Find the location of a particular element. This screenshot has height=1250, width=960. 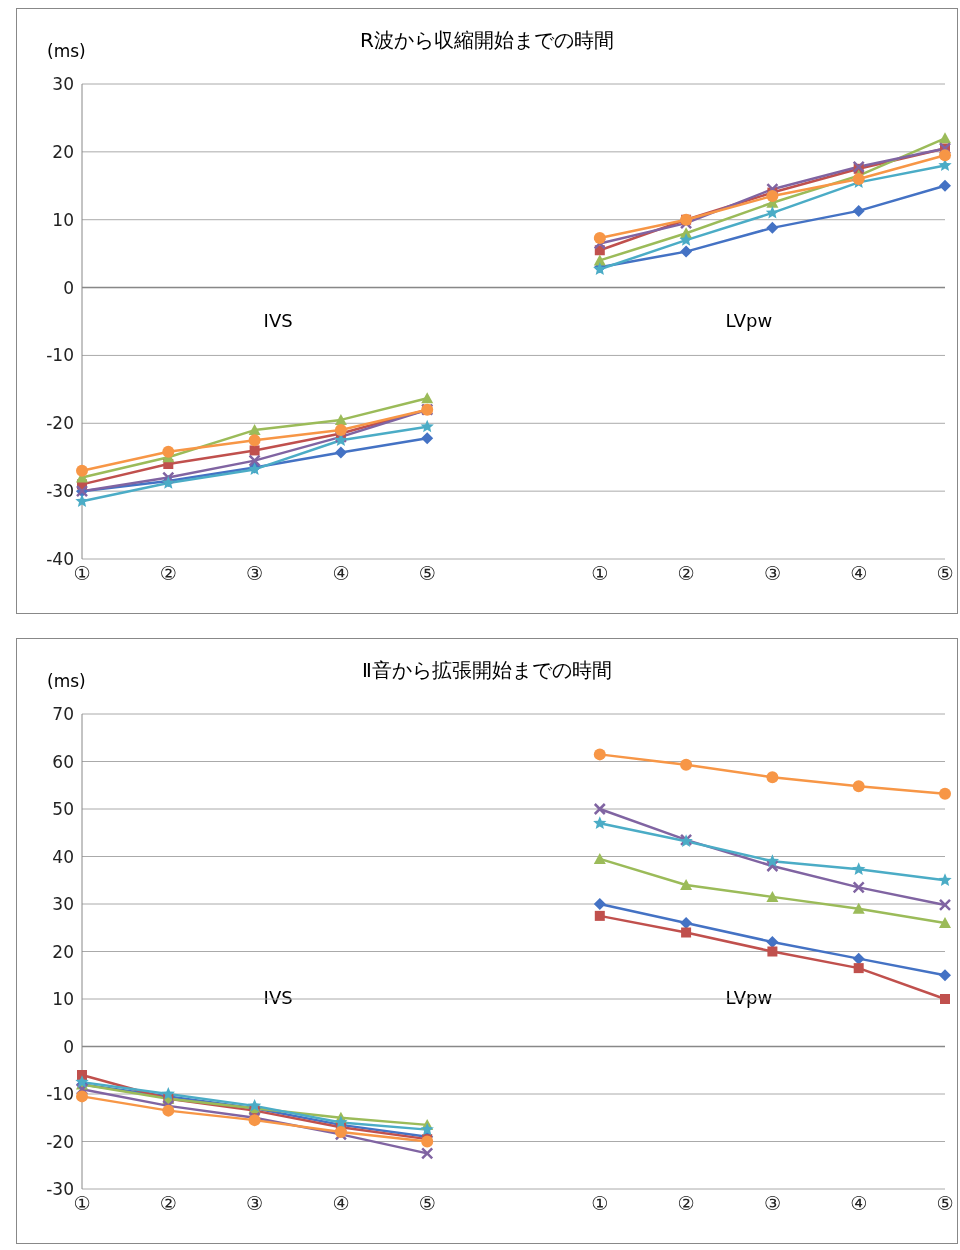

y-tick-label: -40 is located at coordinates (60, 559).